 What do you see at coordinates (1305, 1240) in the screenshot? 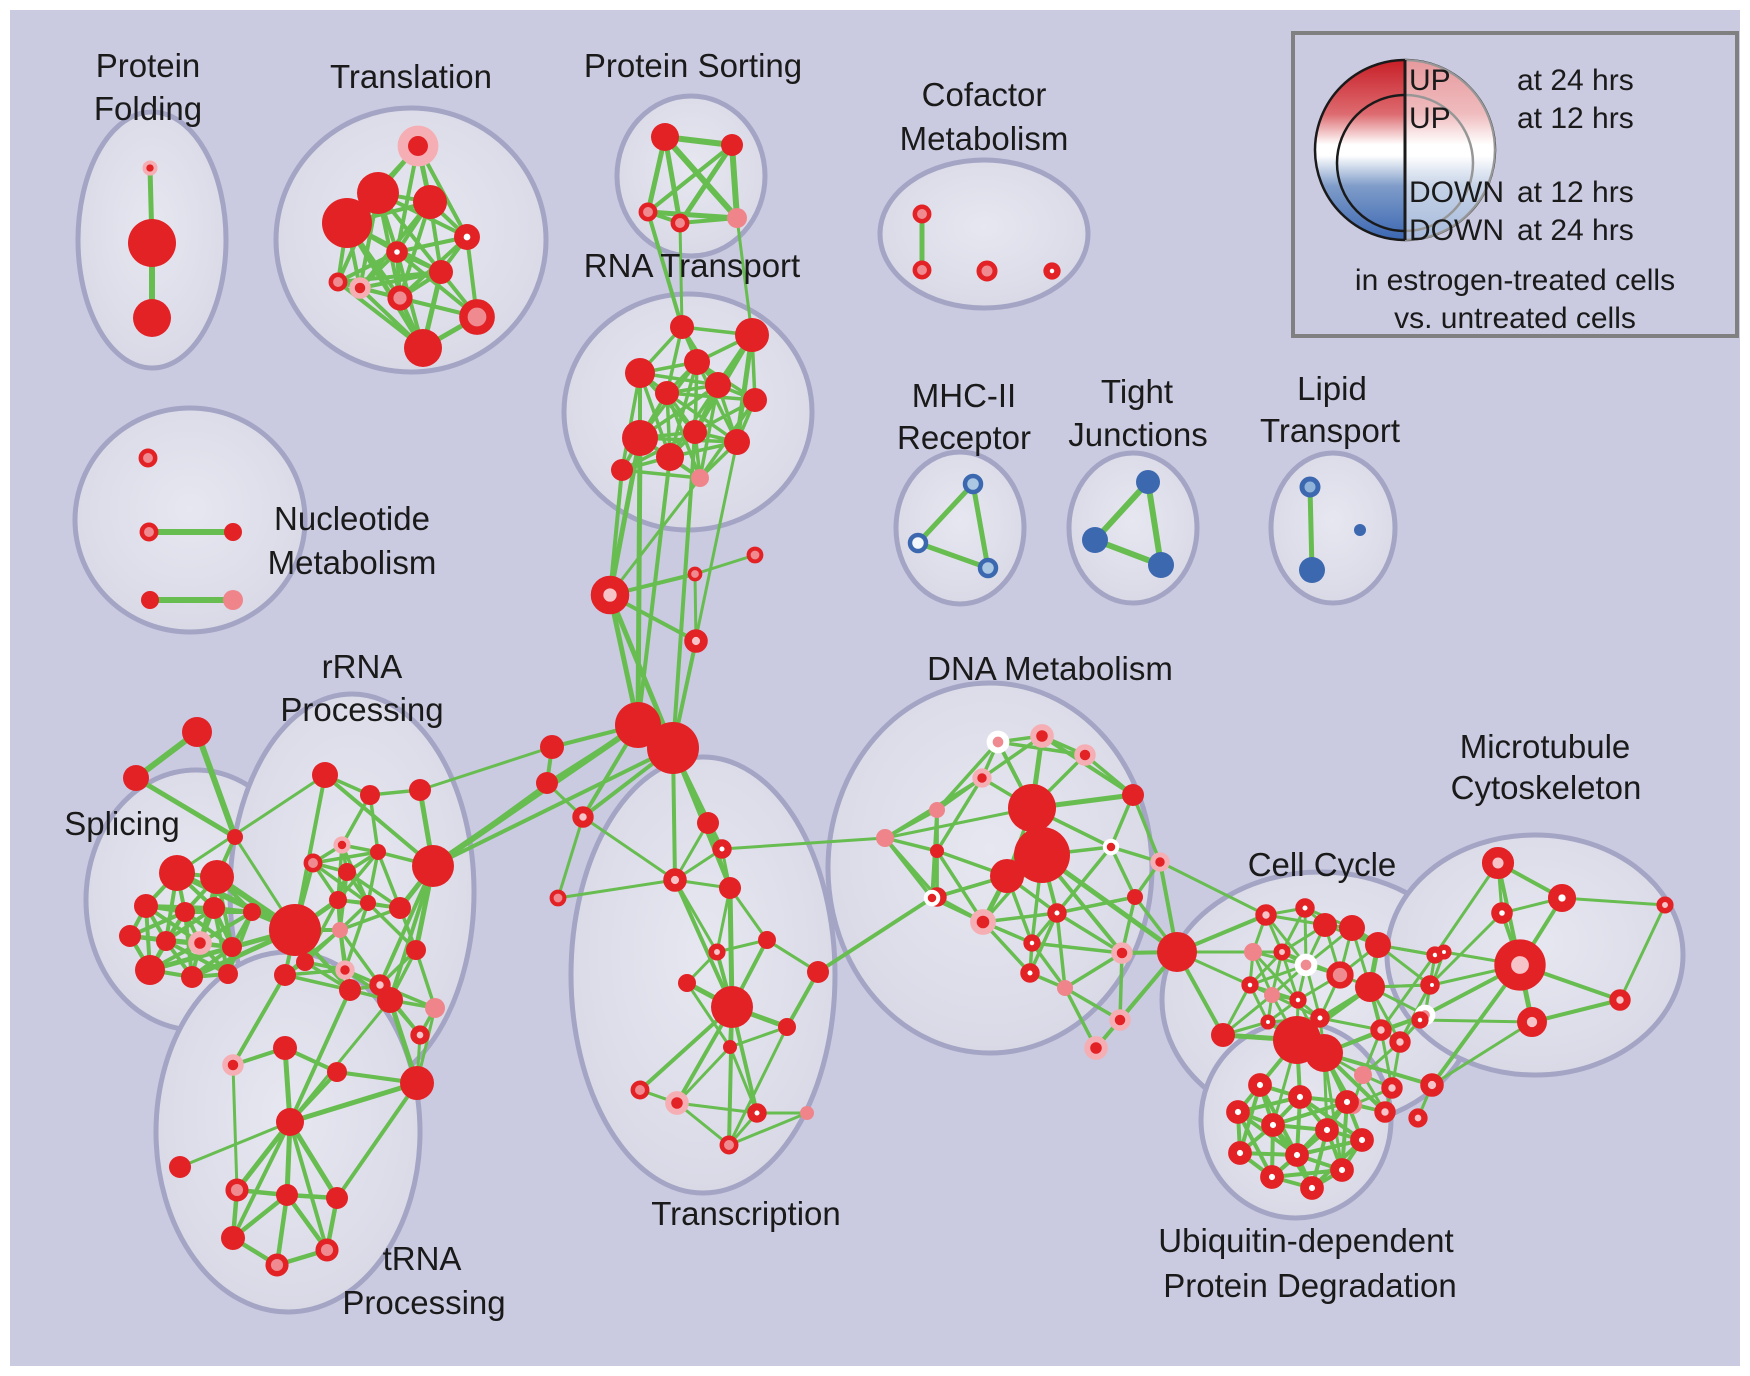
I see `cluster-label-ubiquitin-degradation: Ubiquitin-dependent` at bounding box center [1305, 1240].